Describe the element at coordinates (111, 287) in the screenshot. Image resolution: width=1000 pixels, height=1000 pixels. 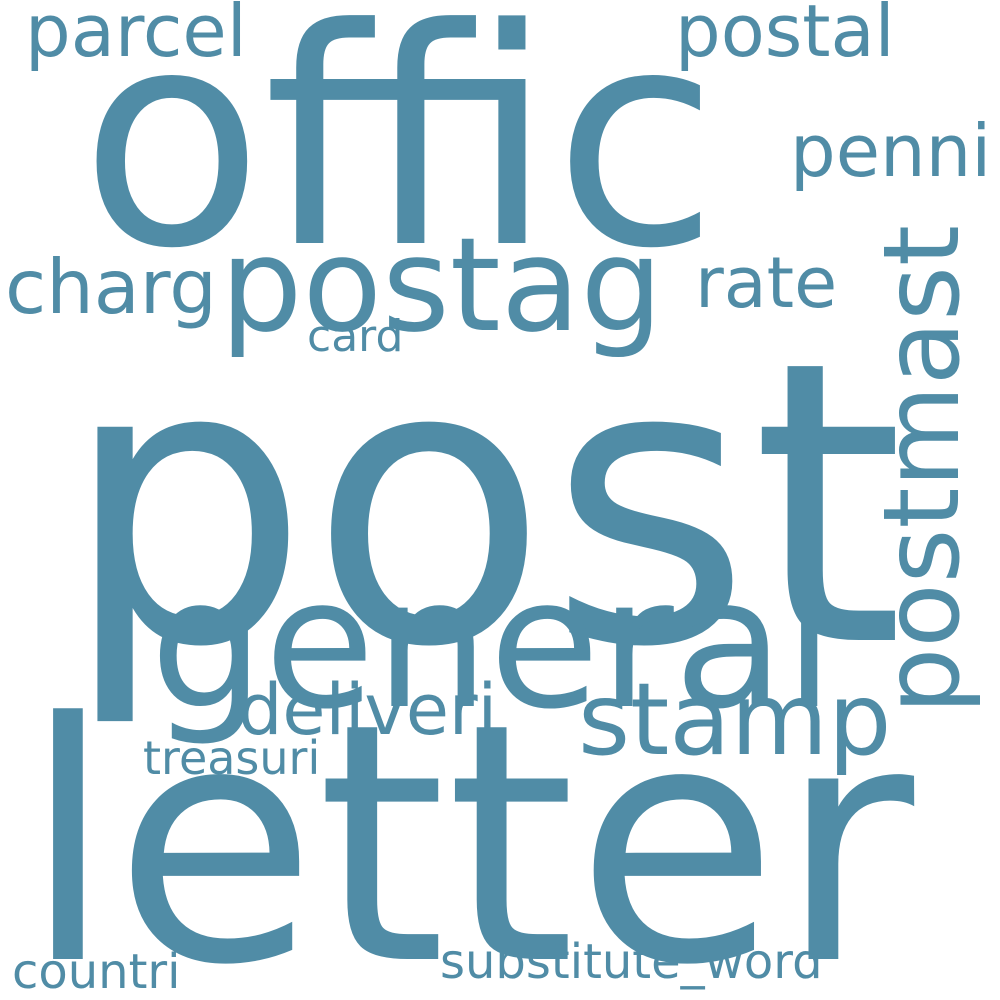
I see `word-charg: charg` at that location.